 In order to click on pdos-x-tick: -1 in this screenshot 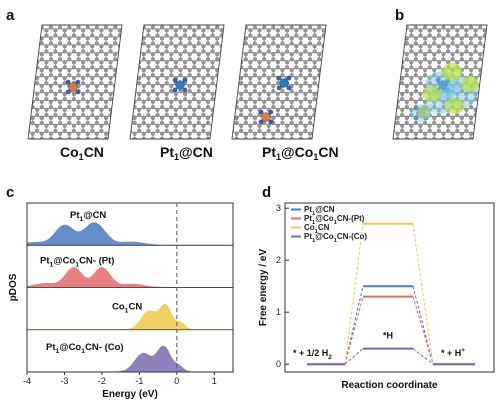, I will do `click(139, 381)`.